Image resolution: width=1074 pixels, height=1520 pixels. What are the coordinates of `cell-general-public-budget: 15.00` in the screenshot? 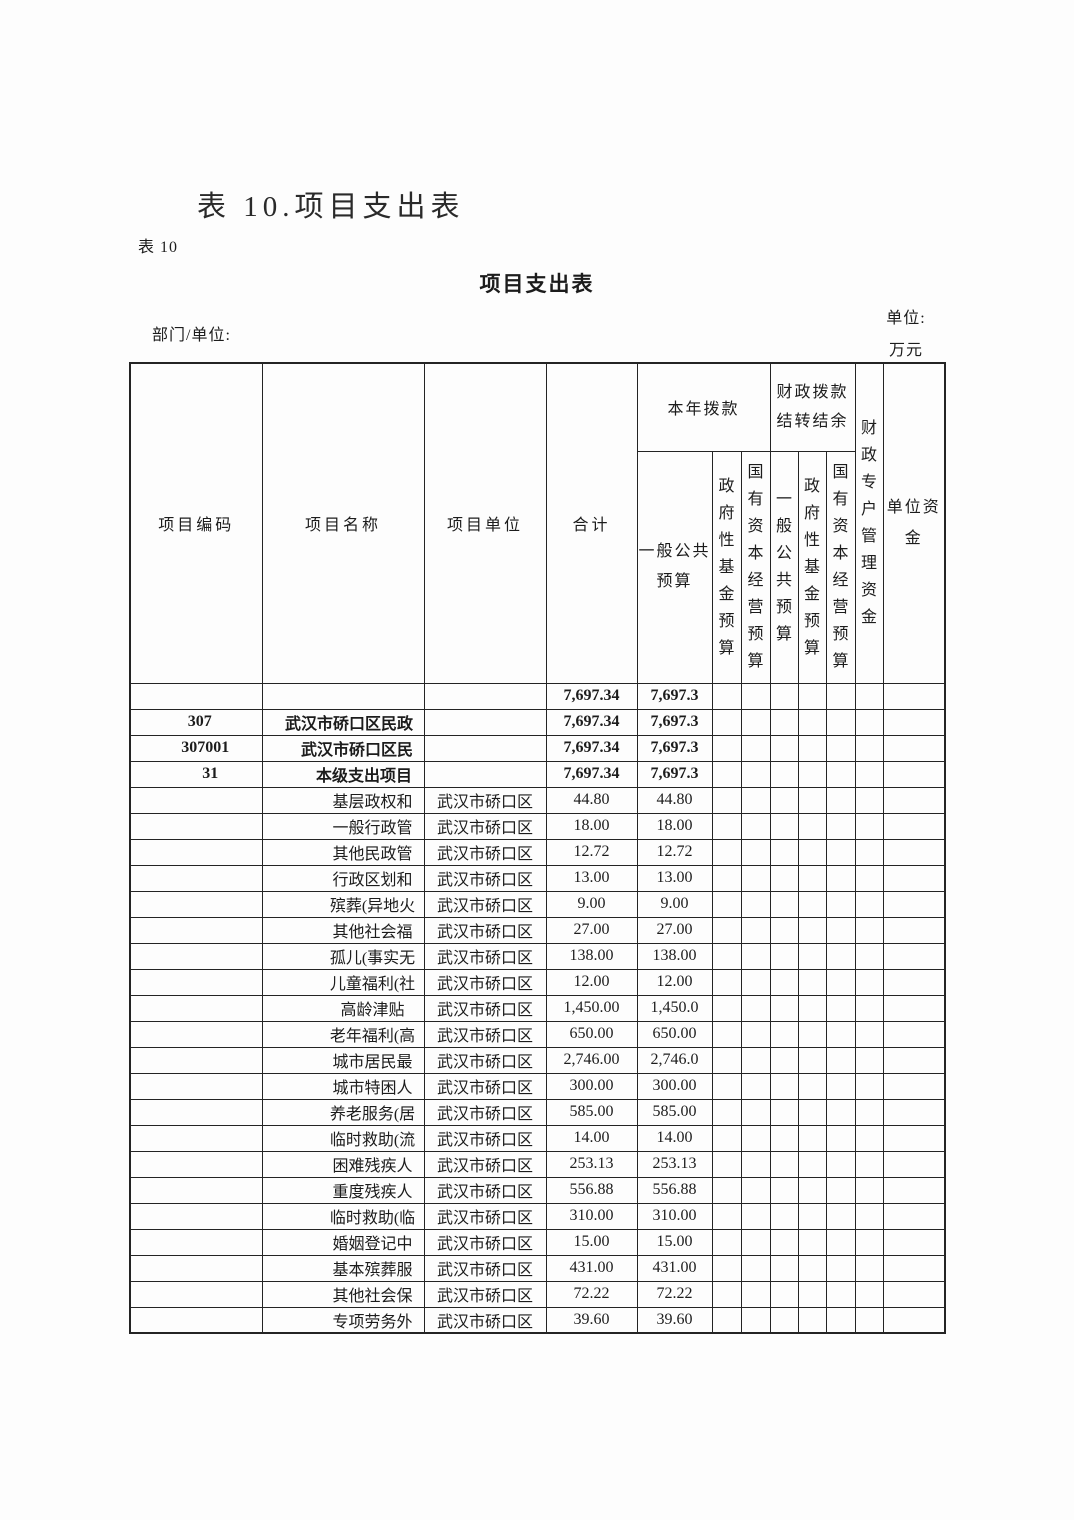 It's located at (674, 1242).